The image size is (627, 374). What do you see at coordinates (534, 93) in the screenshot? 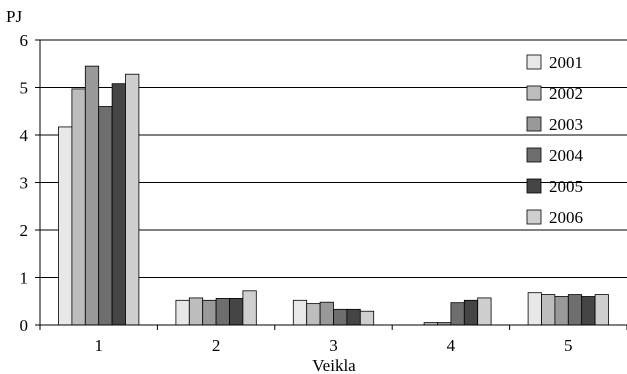
I see `legend-swatch-2002` at bounding box center [534, 93].